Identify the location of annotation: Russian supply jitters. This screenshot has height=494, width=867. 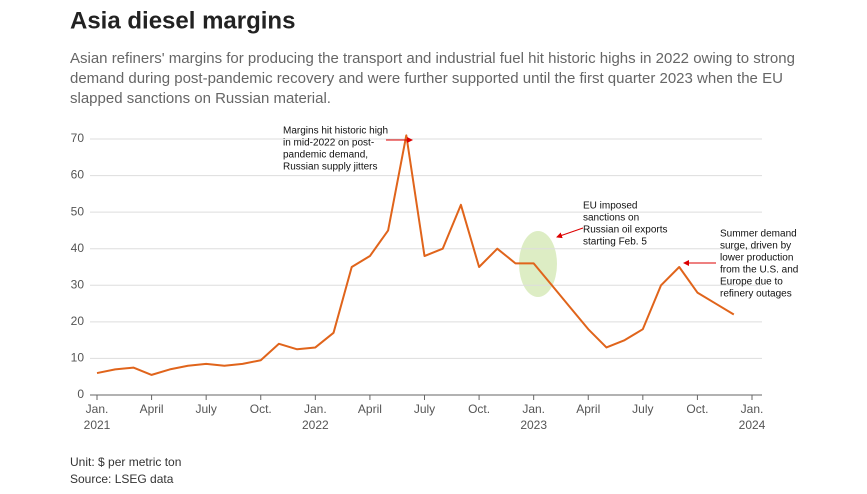
(330, 167).